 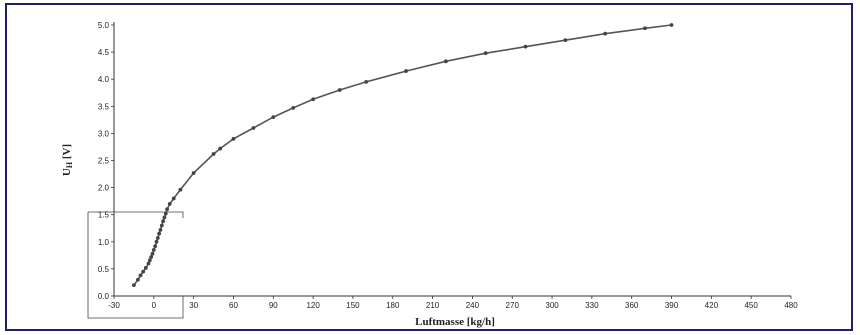 What do you see at coordinates (104, 52) in the screenshot?
I see `y-tick-label: 4.5` at bounding box center [104, 52].